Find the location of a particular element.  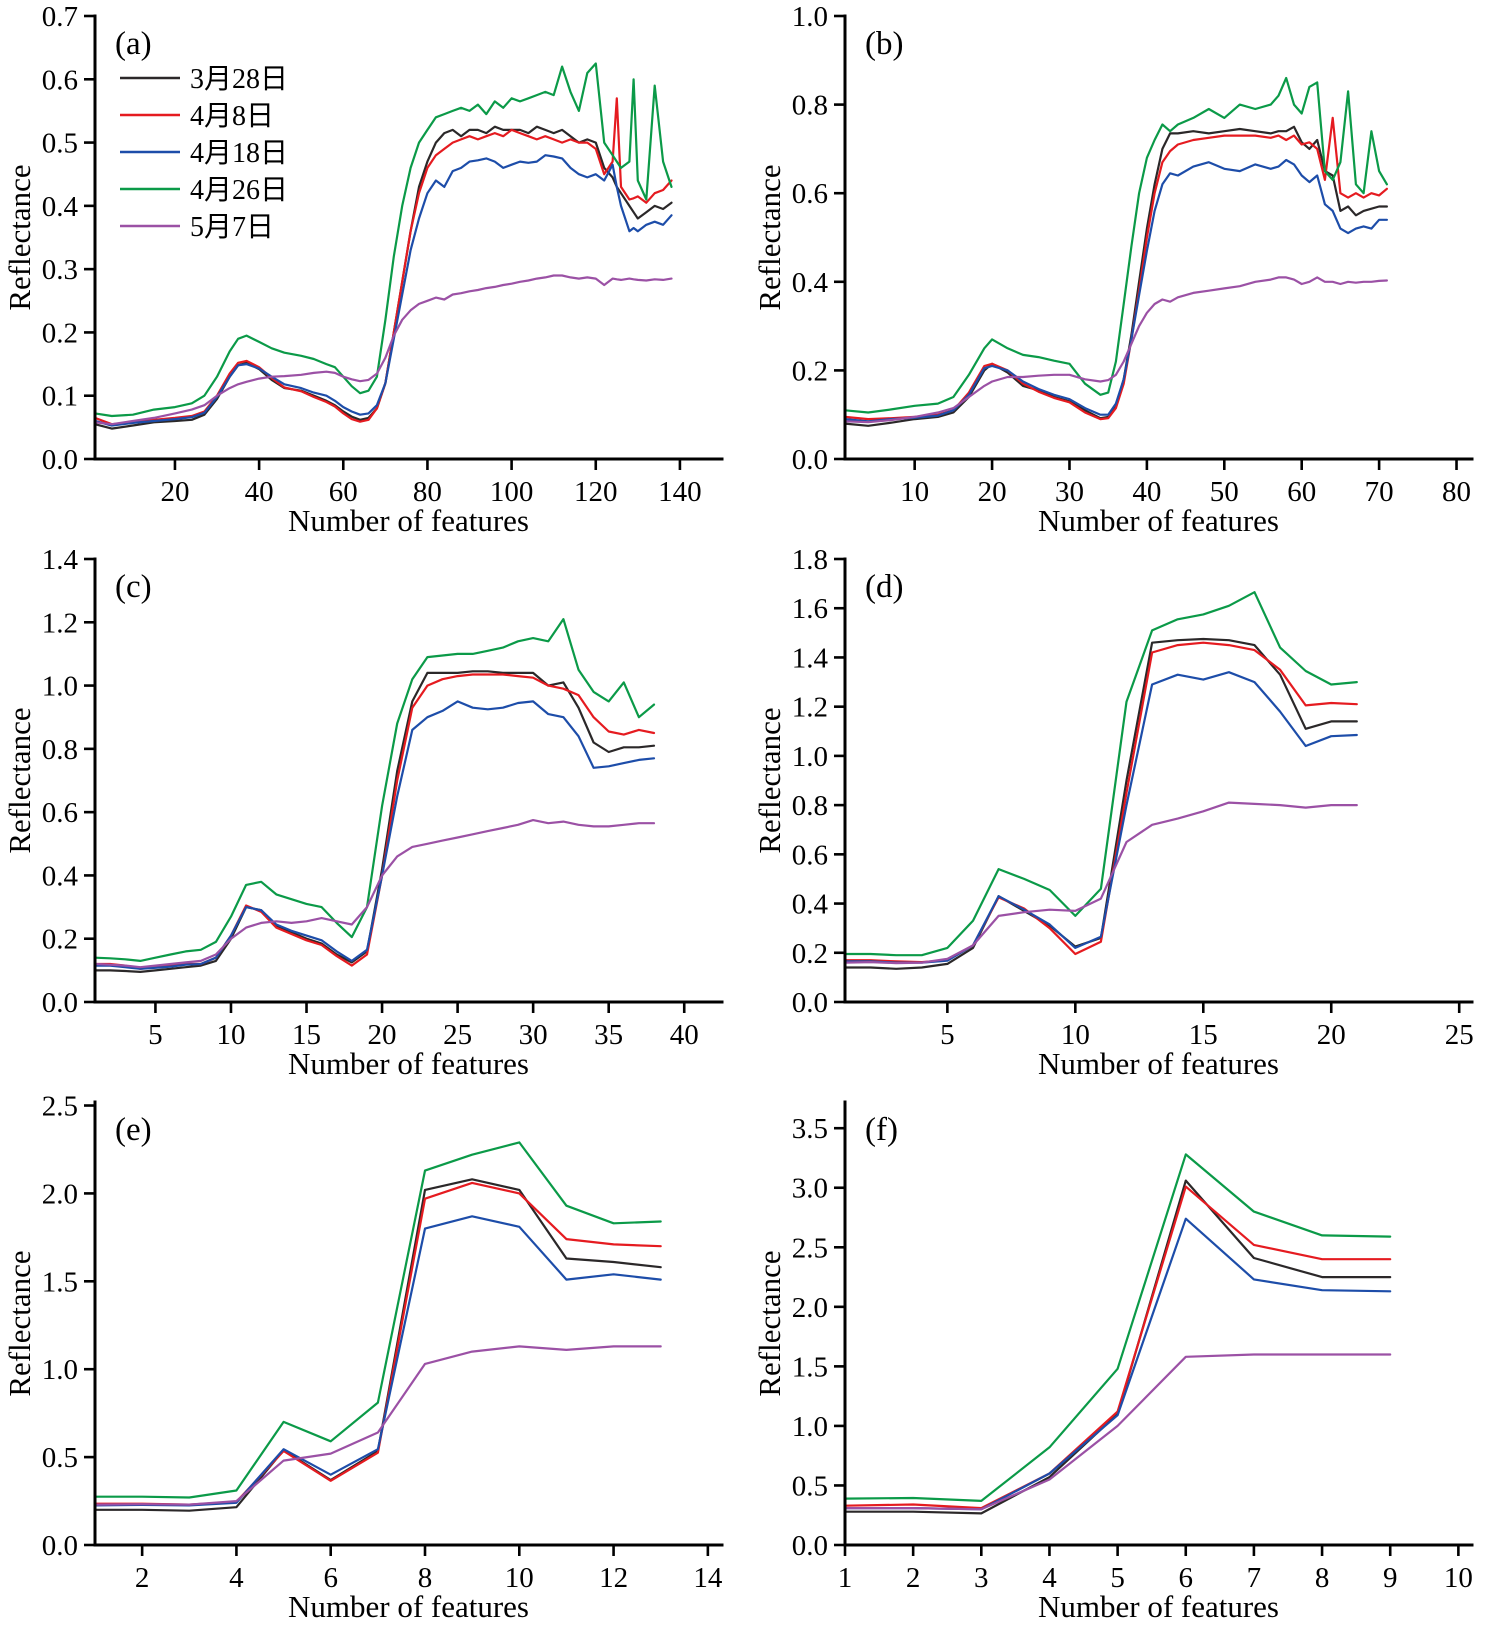

y-axis-ticks: 0.0 0.1 0.2 0.3 0.4 0.5 0.6 0.7 is located at coordinates (68, 238).